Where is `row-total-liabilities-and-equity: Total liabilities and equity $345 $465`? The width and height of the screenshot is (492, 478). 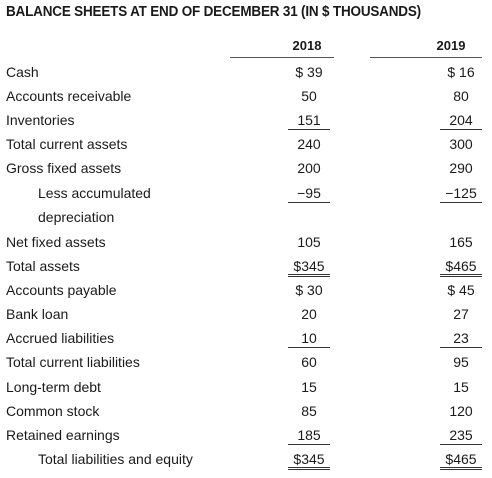
row-total-liabilities-and-equity: Total liabilities and equity $345 $465 is located at coordinates (246, 459).